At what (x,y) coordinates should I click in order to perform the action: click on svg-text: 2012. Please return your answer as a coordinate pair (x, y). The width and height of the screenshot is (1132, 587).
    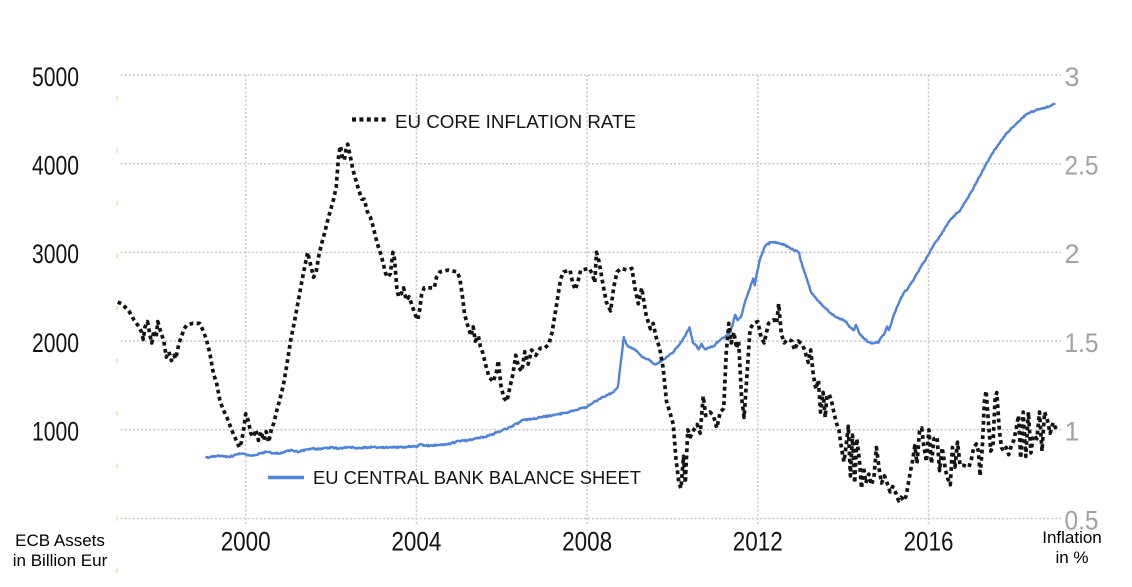
    Looking at the image, I should click on (758, 541).